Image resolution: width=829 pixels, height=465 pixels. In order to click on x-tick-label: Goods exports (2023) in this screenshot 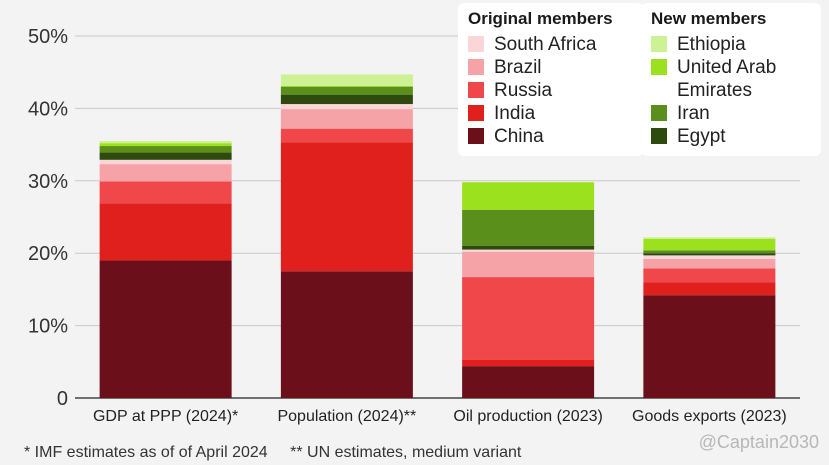, I will do `click(709, 416)`.